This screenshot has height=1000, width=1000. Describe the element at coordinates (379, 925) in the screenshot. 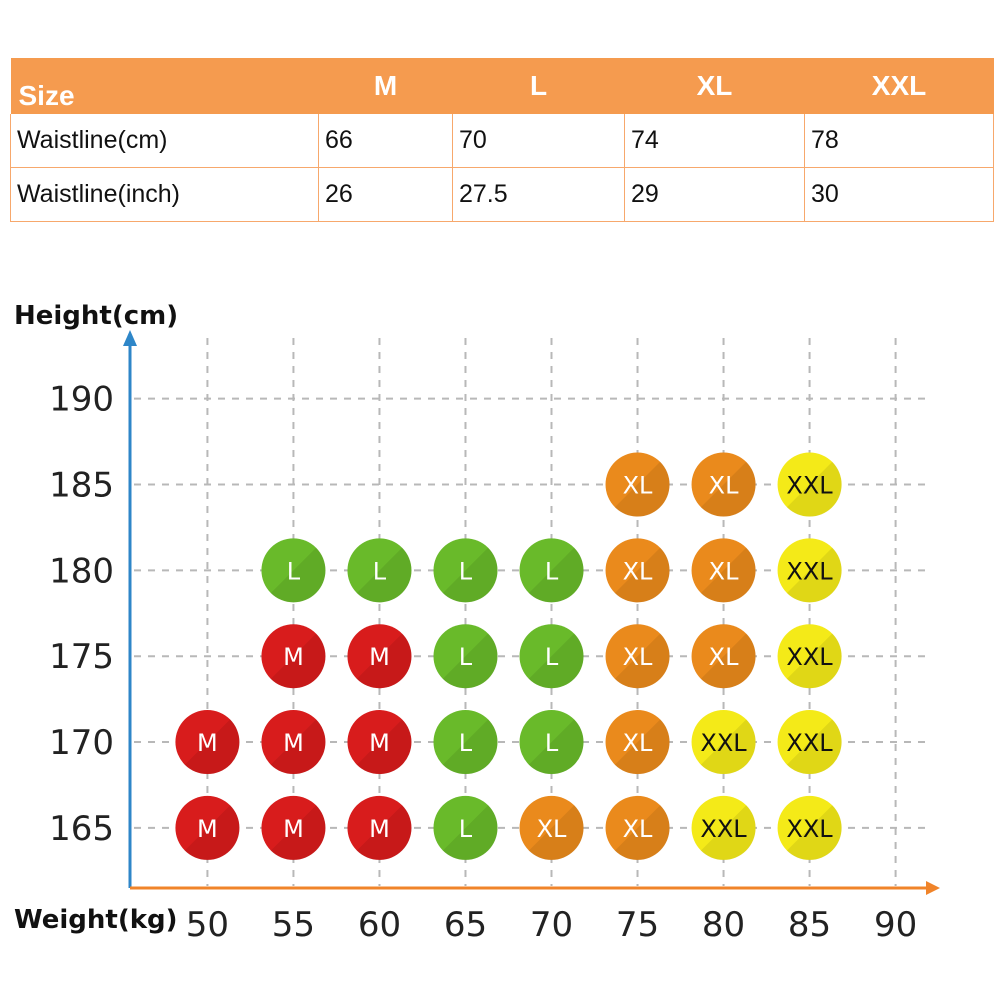

I see `x-tick-label: 60` at that location.